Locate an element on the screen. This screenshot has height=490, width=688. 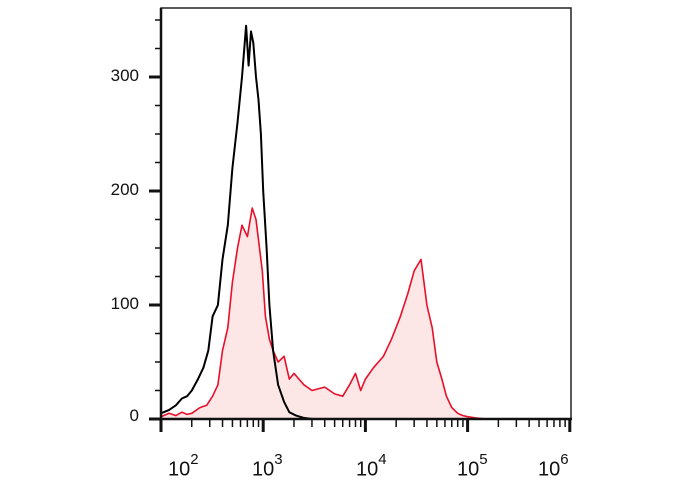
y-tick-label: 200 is located at coordinates (124, 189).